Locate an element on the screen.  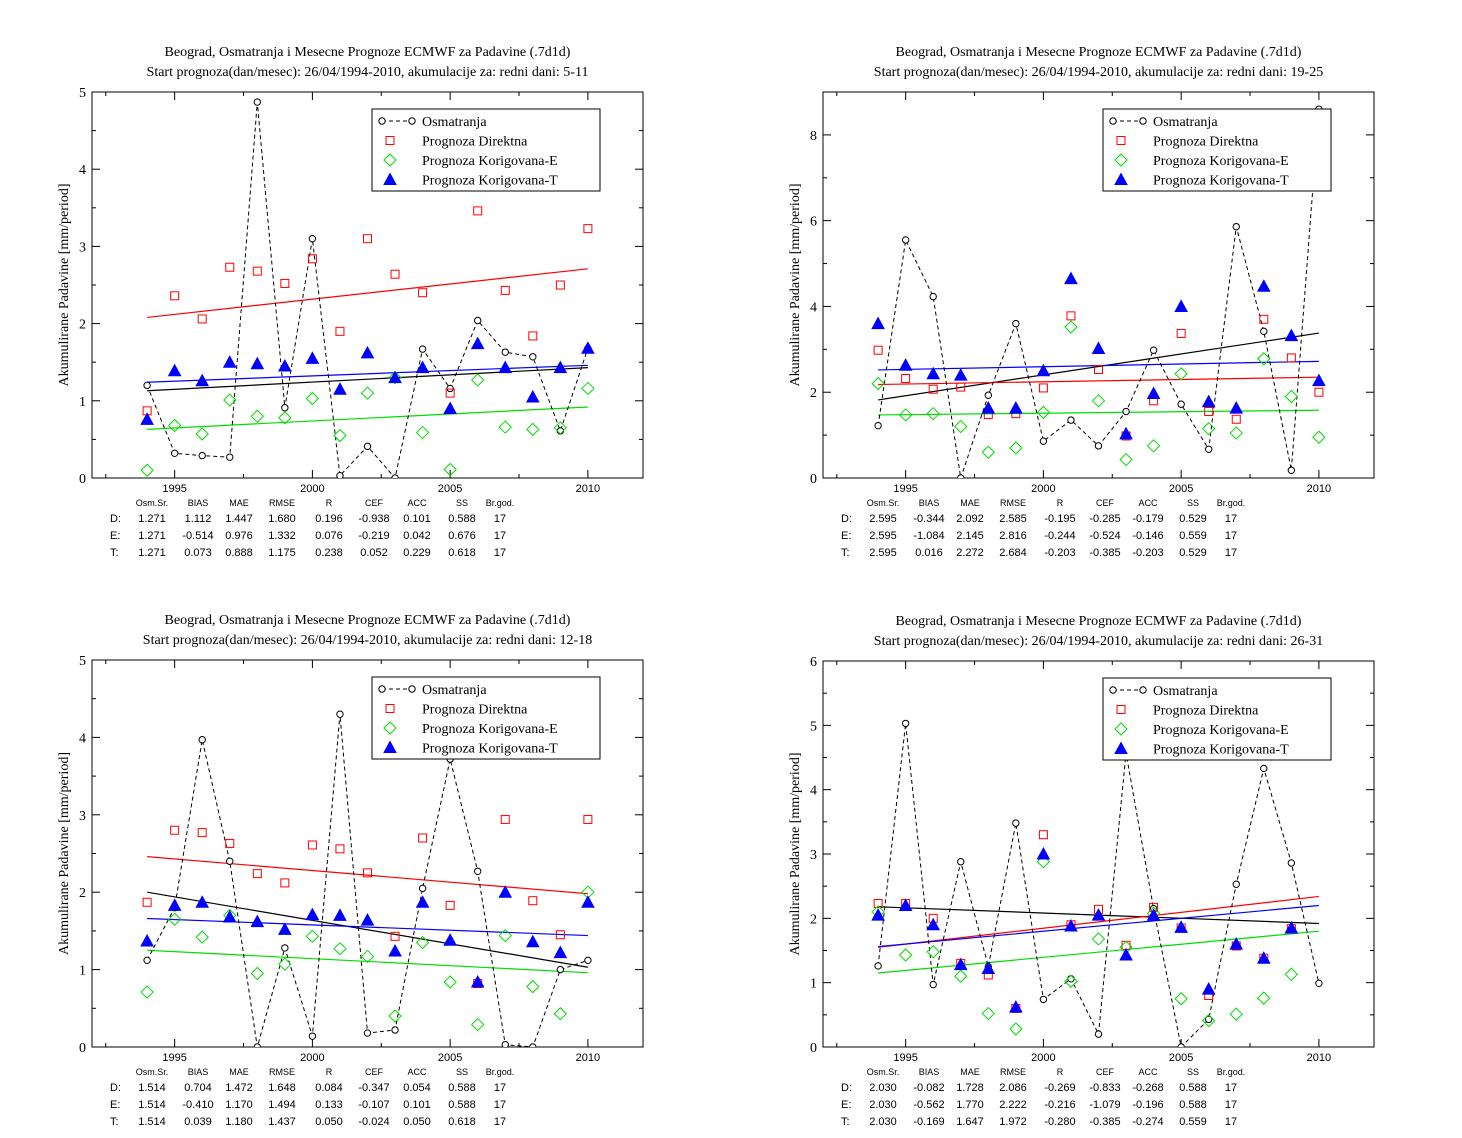
stats-cell: -0.347 is located at coordinates (373, 1088).